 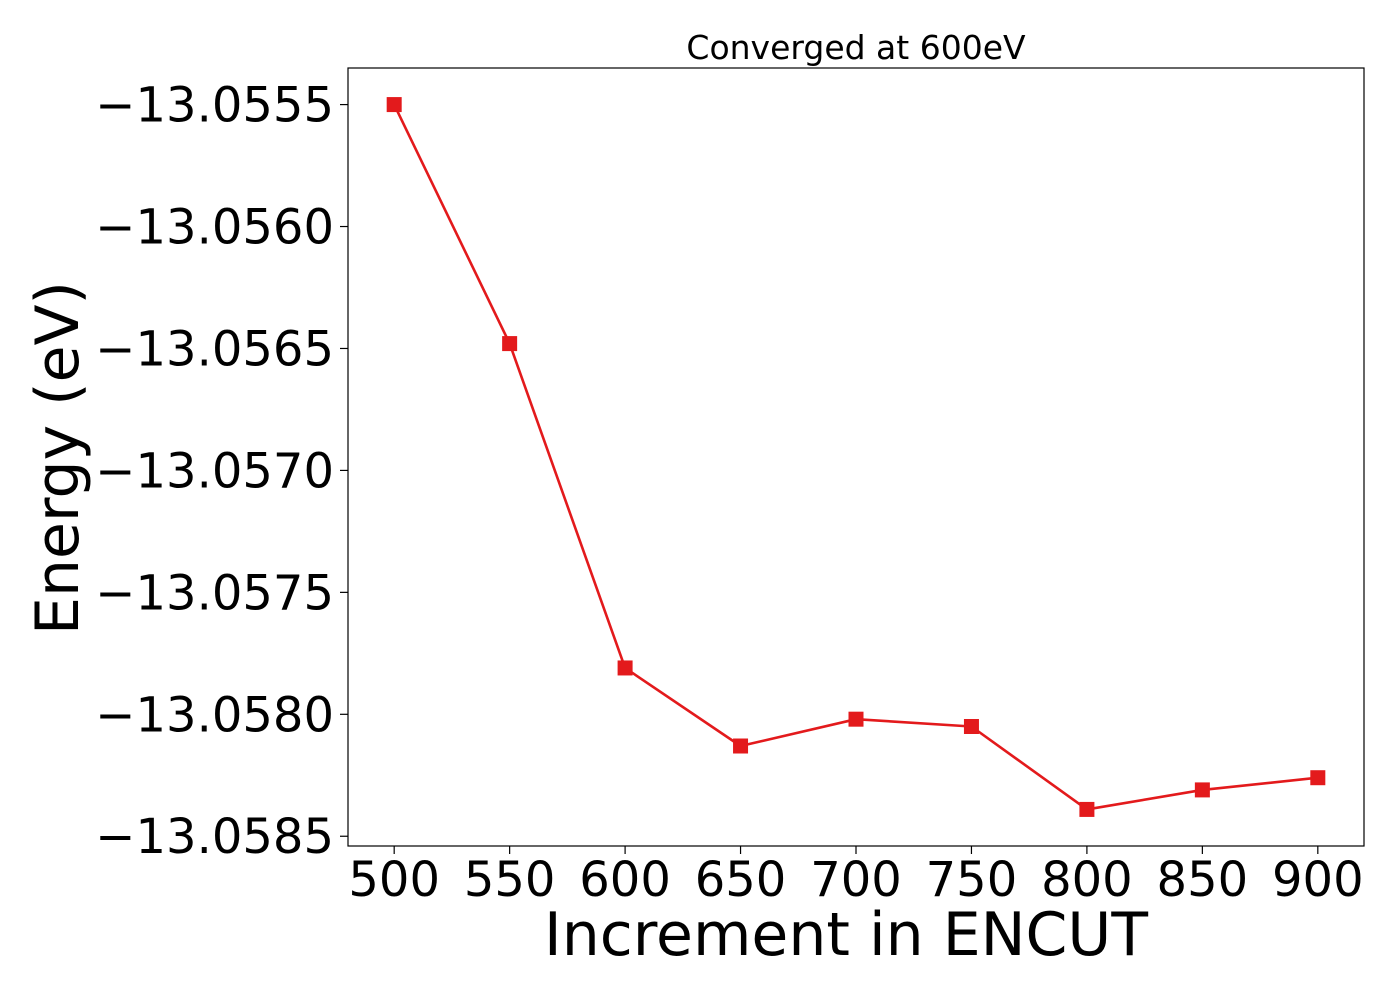 I want to click on x-tick-label: 700, so click(x=856, y=880).